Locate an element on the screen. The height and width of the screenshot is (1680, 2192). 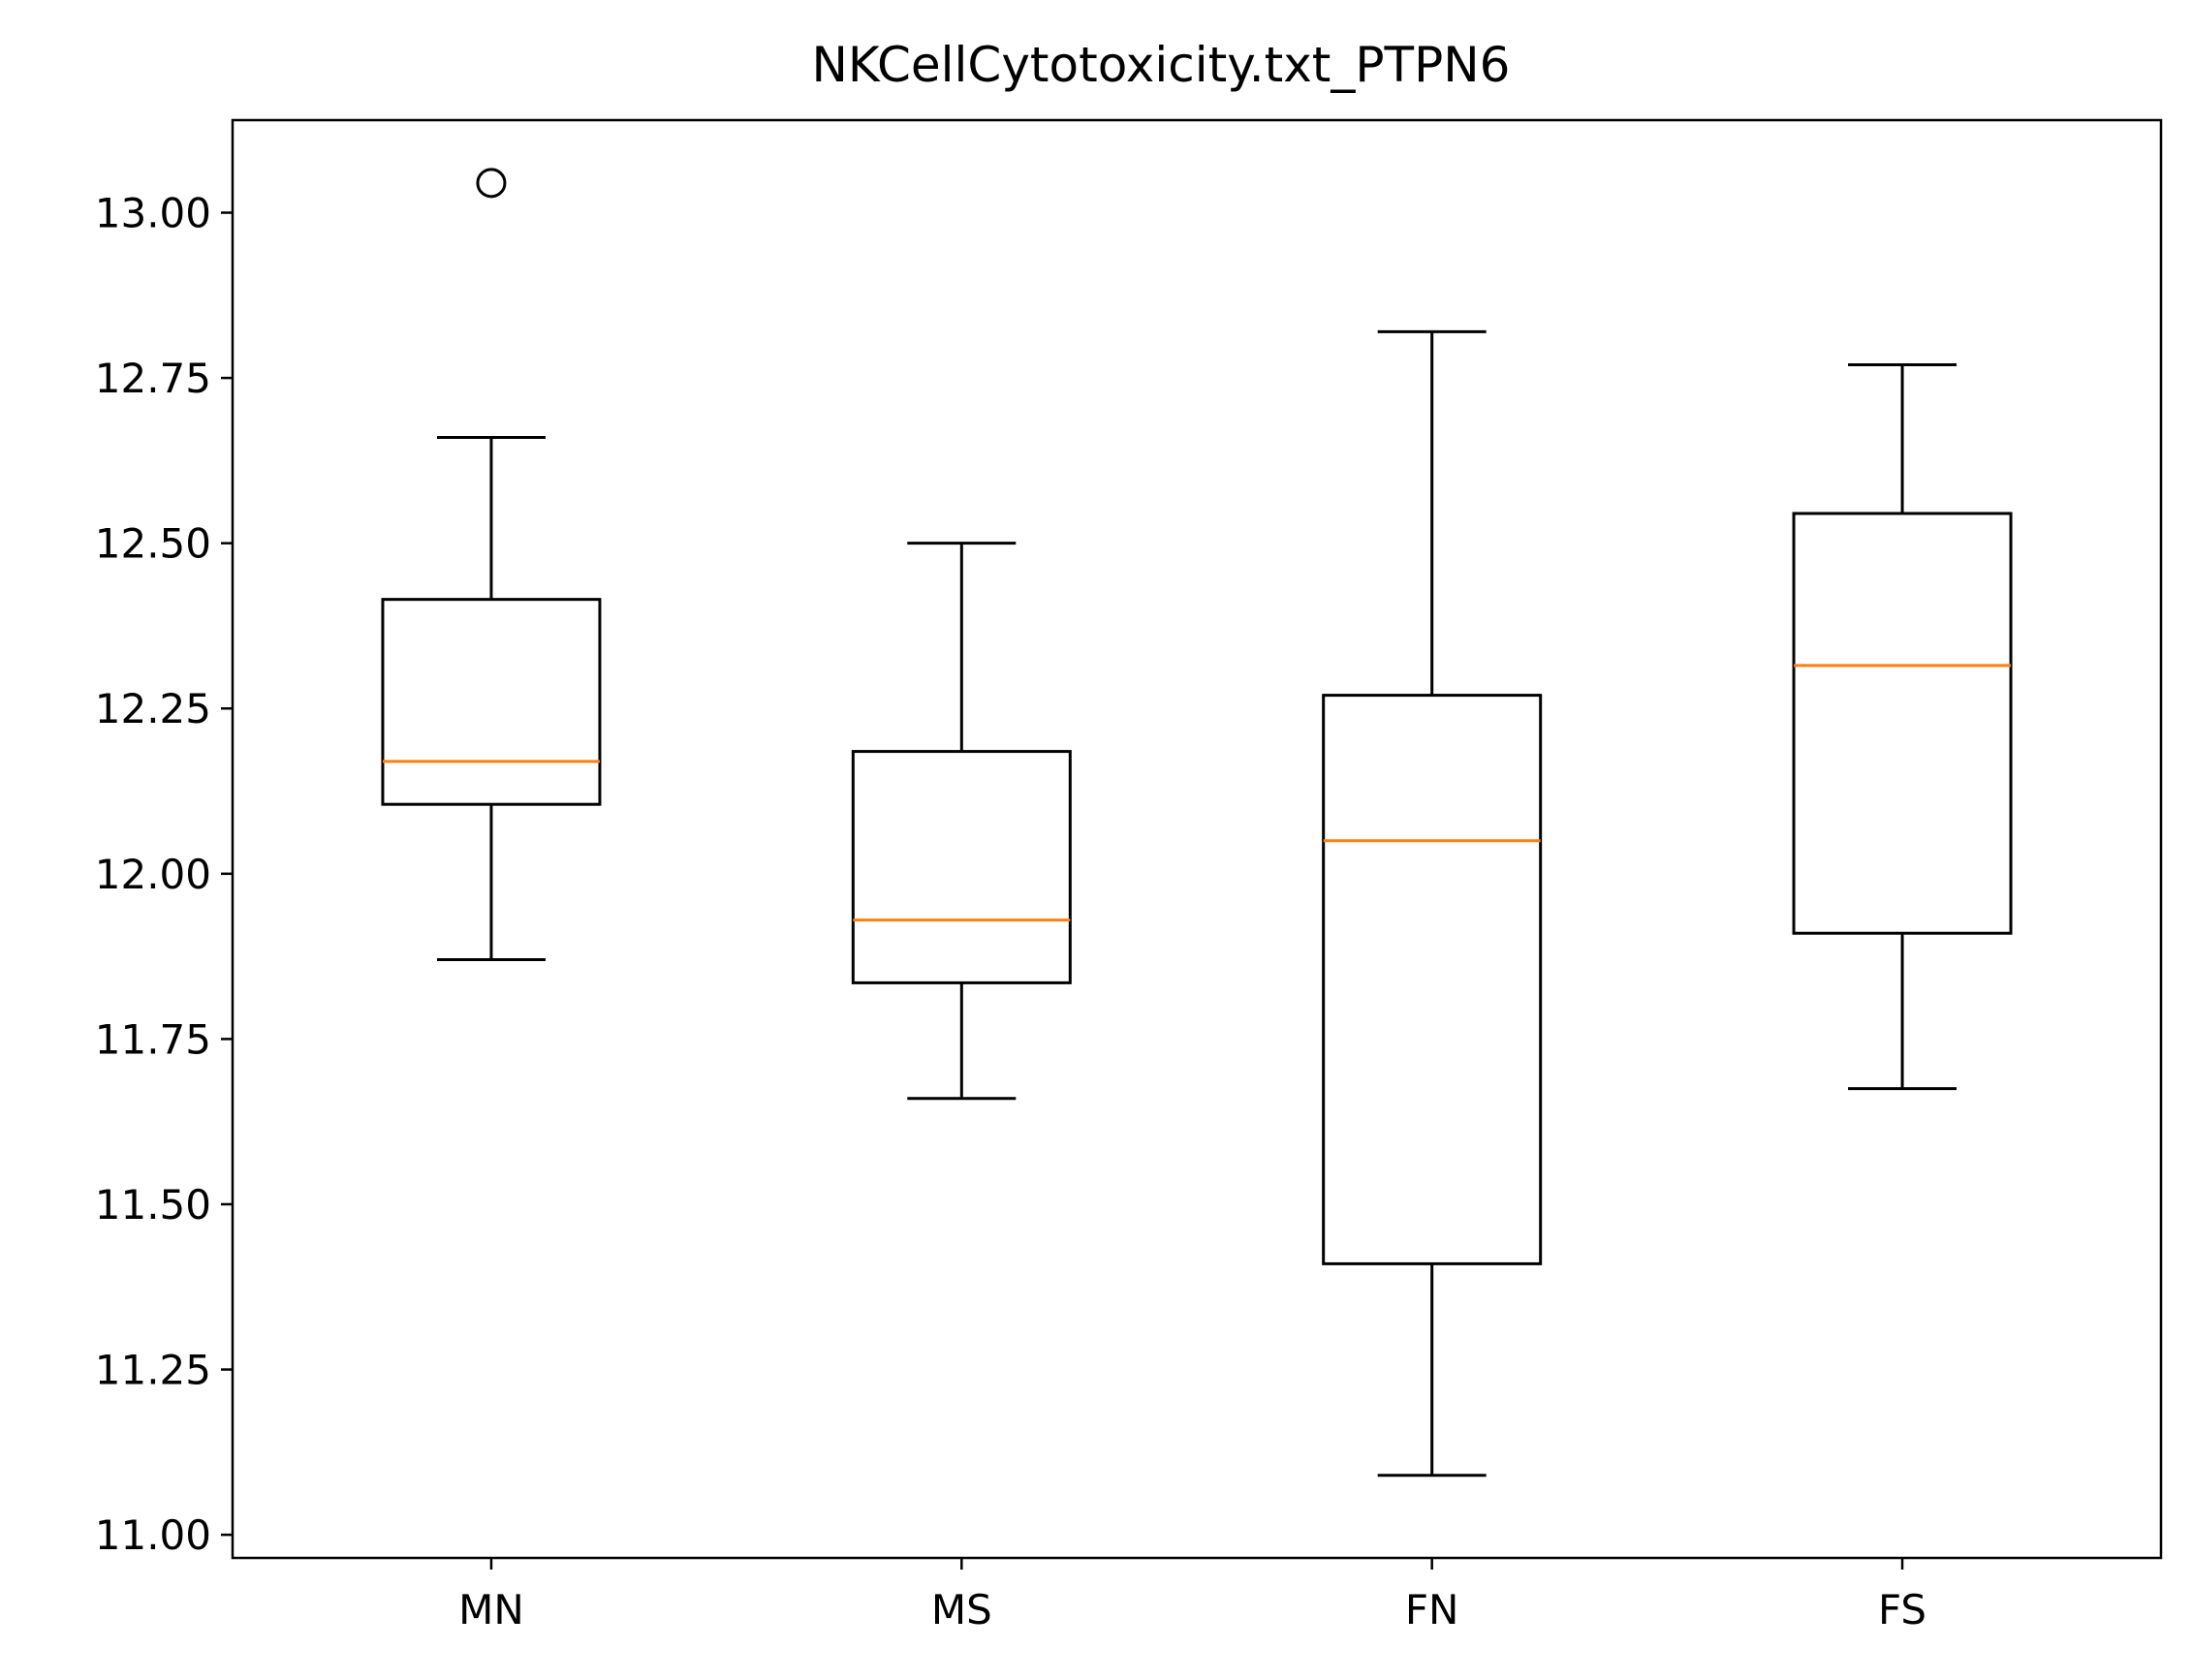
x-axis: MN MS FN FS is located at coordinates (1192, 1596).